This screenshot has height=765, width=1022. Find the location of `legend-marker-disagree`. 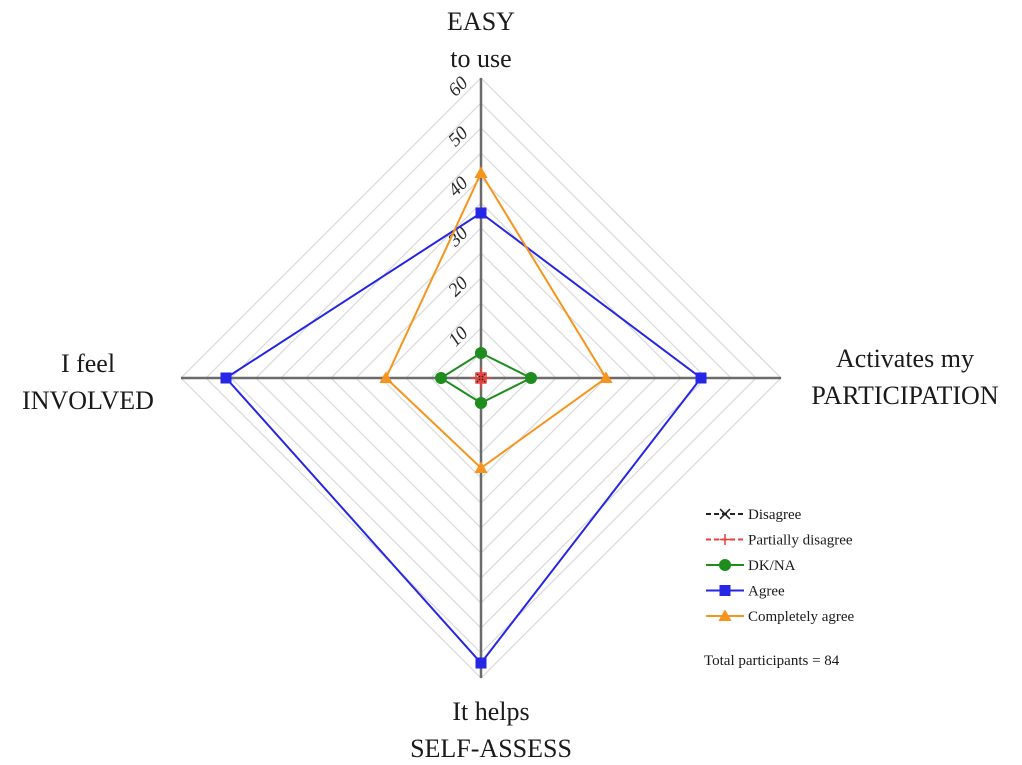

legend-marker-disagree is located at coordinates (725, 514).